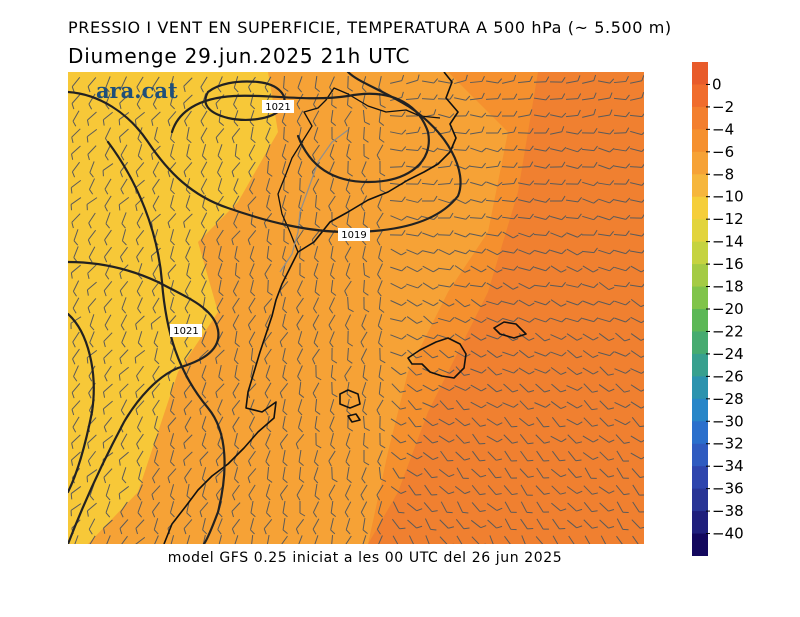 The image size is (800, 617). Describe the element at coordinates (723, 129) in the screenshot. I see `colorbar-tick-label: −4` at that location.